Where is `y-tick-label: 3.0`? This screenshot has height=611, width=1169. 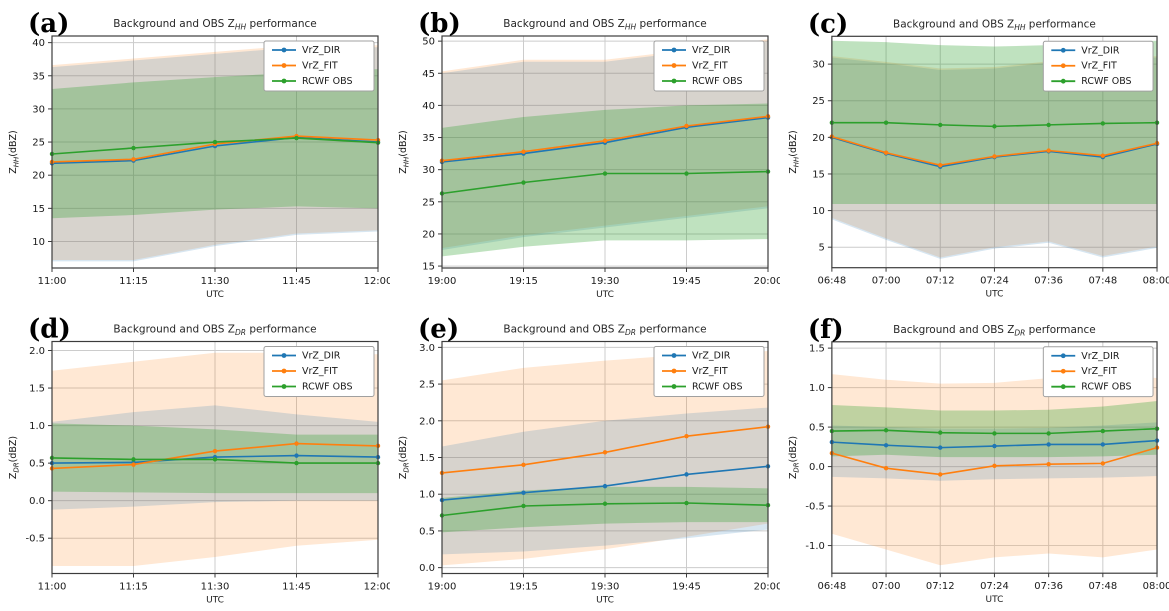 y-tick-label: 3.0 is located at coordinates (427, 348).